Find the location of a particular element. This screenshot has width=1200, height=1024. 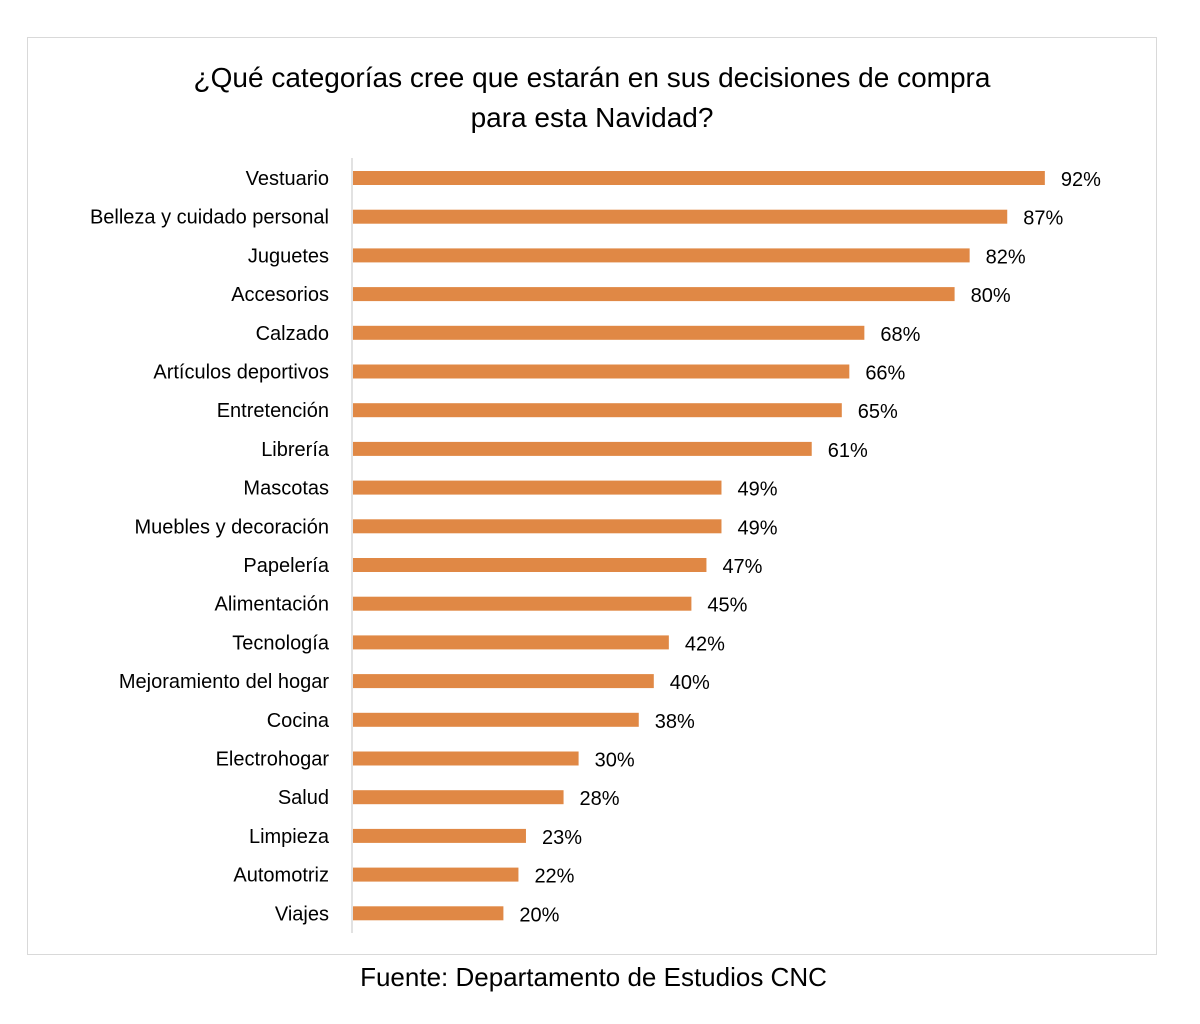

source-note: Fuente: Departamento de Estudios CNC is located at coordinates (593, 977).